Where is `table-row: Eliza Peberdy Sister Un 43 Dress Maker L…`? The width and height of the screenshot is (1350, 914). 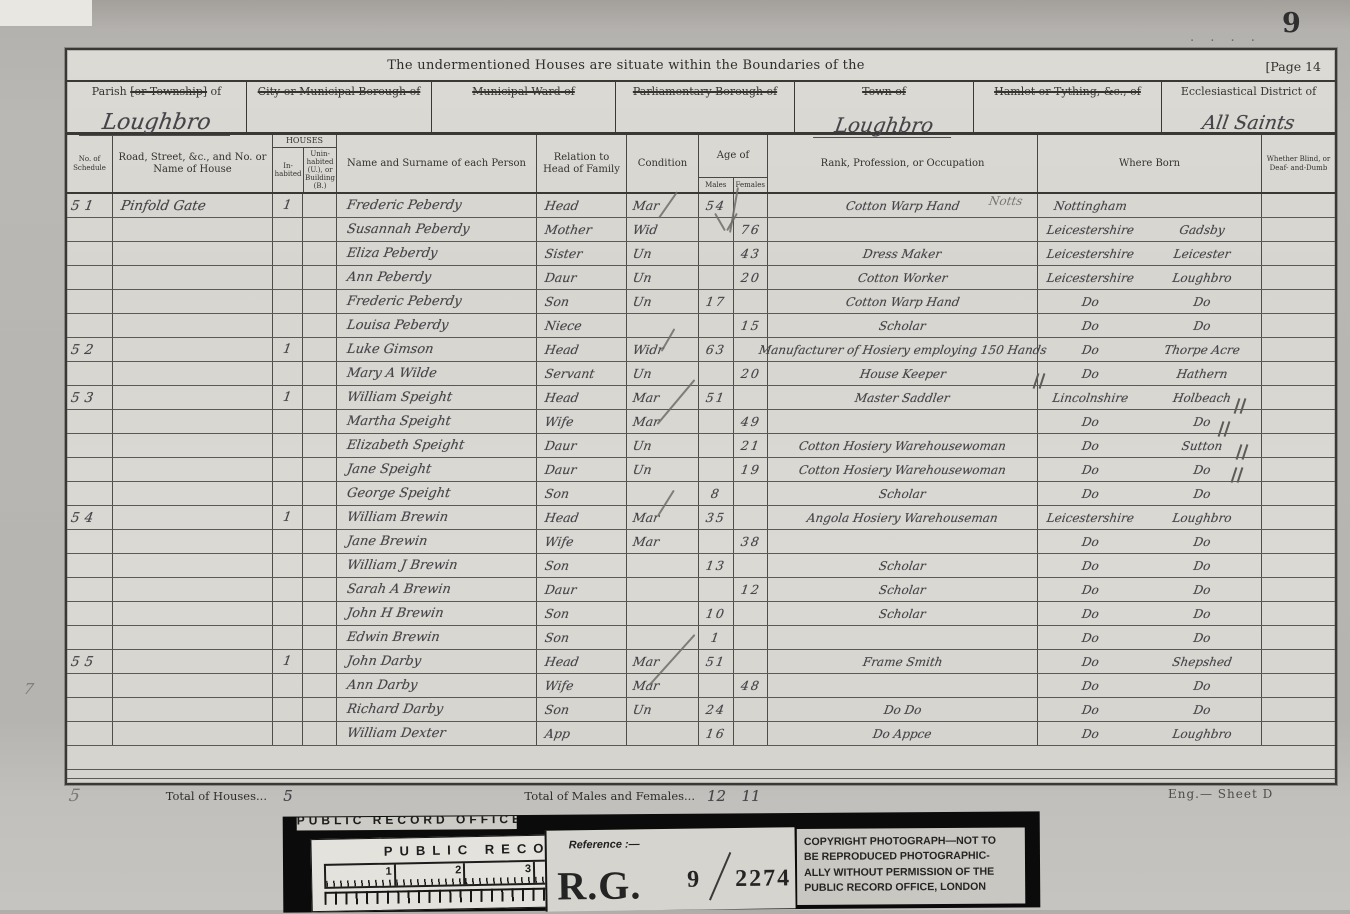 table-row: Eliza Peberdy Sister Un 43 Dress Maker L… is located at coordinates (701, 254).